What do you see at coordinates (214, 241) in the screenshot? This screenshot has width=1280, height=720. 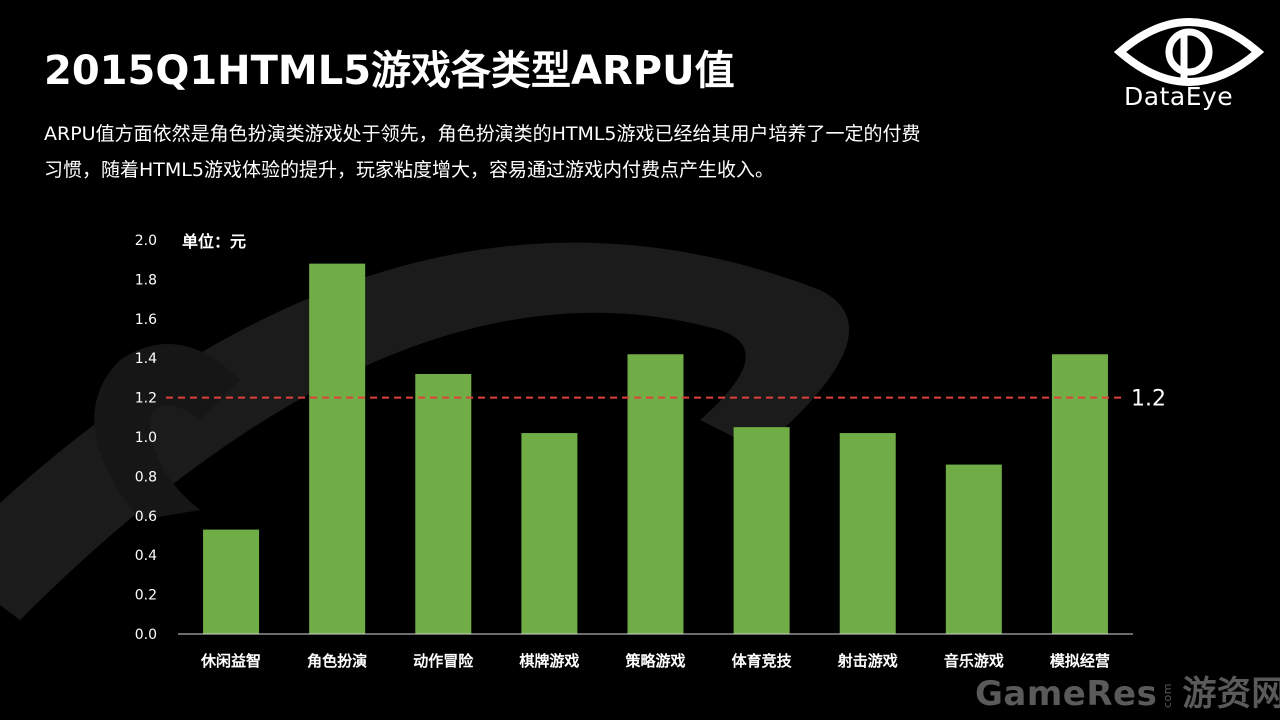 I see `y-unit-label: 单位：元` at bounding box center [214, 241].